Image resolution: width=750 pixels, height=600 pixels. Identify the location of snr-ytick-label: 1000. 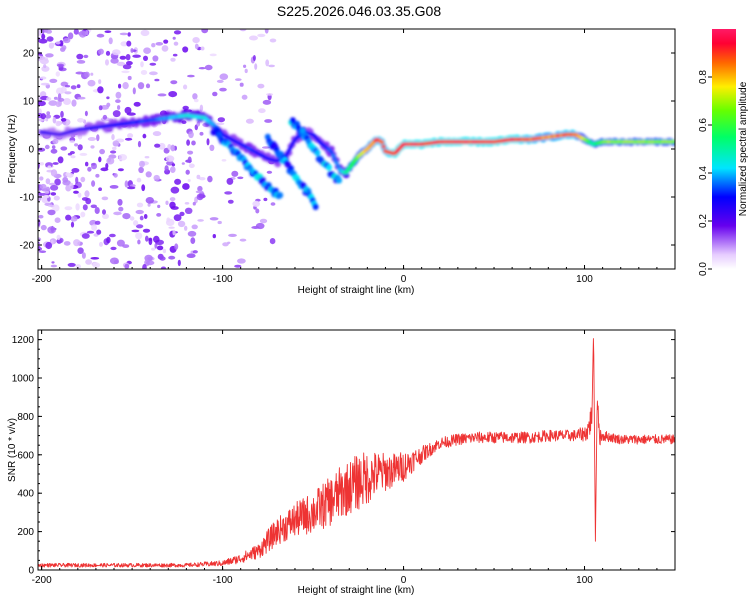
(23, 379).